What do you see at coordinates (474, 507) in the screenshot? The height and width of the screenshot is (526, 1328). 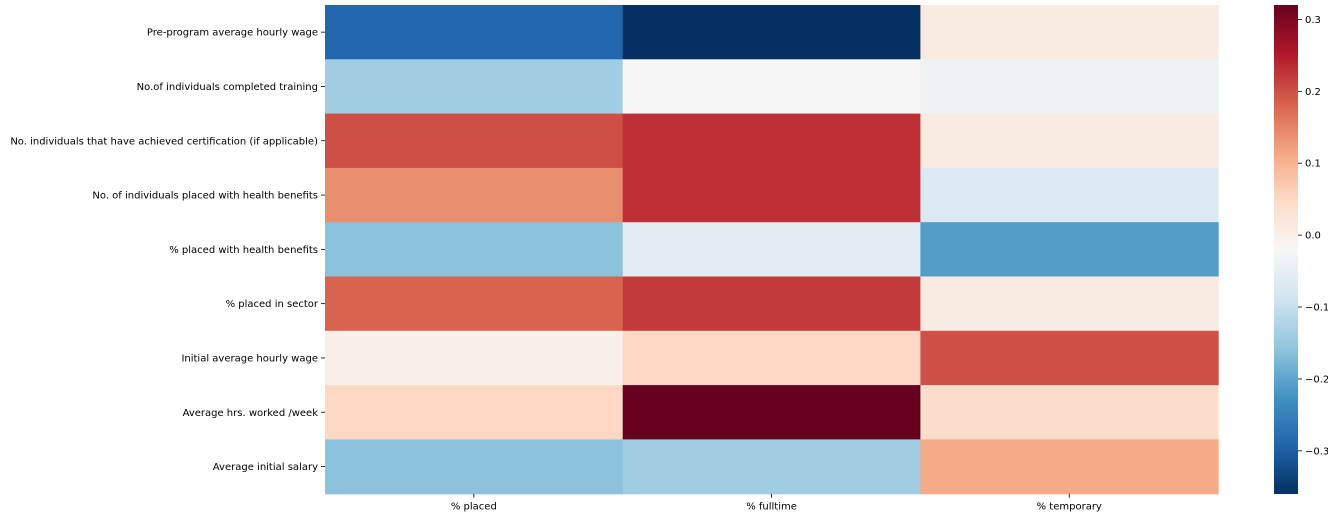 I see `column-label-placed: % placed` at bounding box center [474, 507].